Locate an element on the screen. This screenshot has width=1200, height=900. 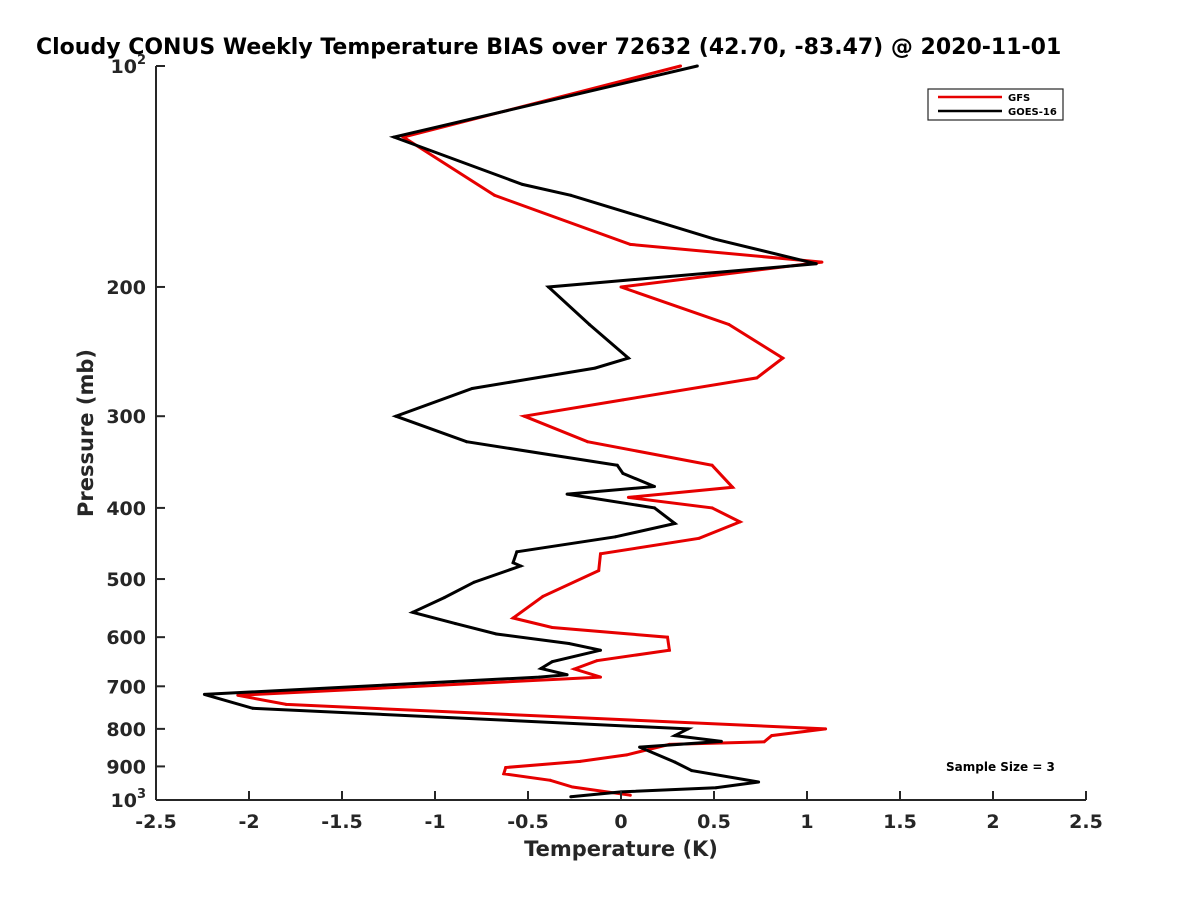
x-axis-ticks: -2.5 -2 -1.5 -1 -0.5 0 0.5 1 1.5 2 2.5 is located at coordinates (619, 812).